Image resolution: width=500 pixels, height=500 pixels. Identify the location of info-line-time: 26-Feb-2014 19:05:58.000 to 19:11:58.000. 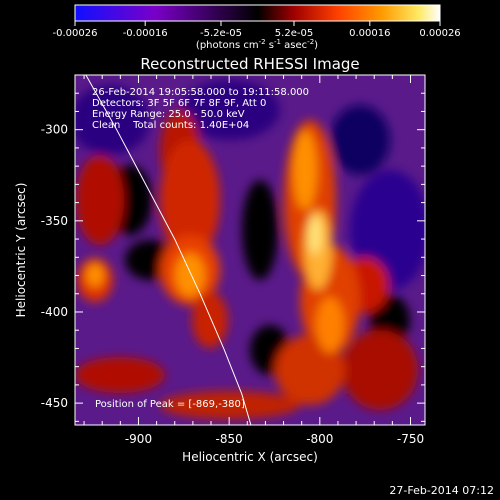
(200, 92).